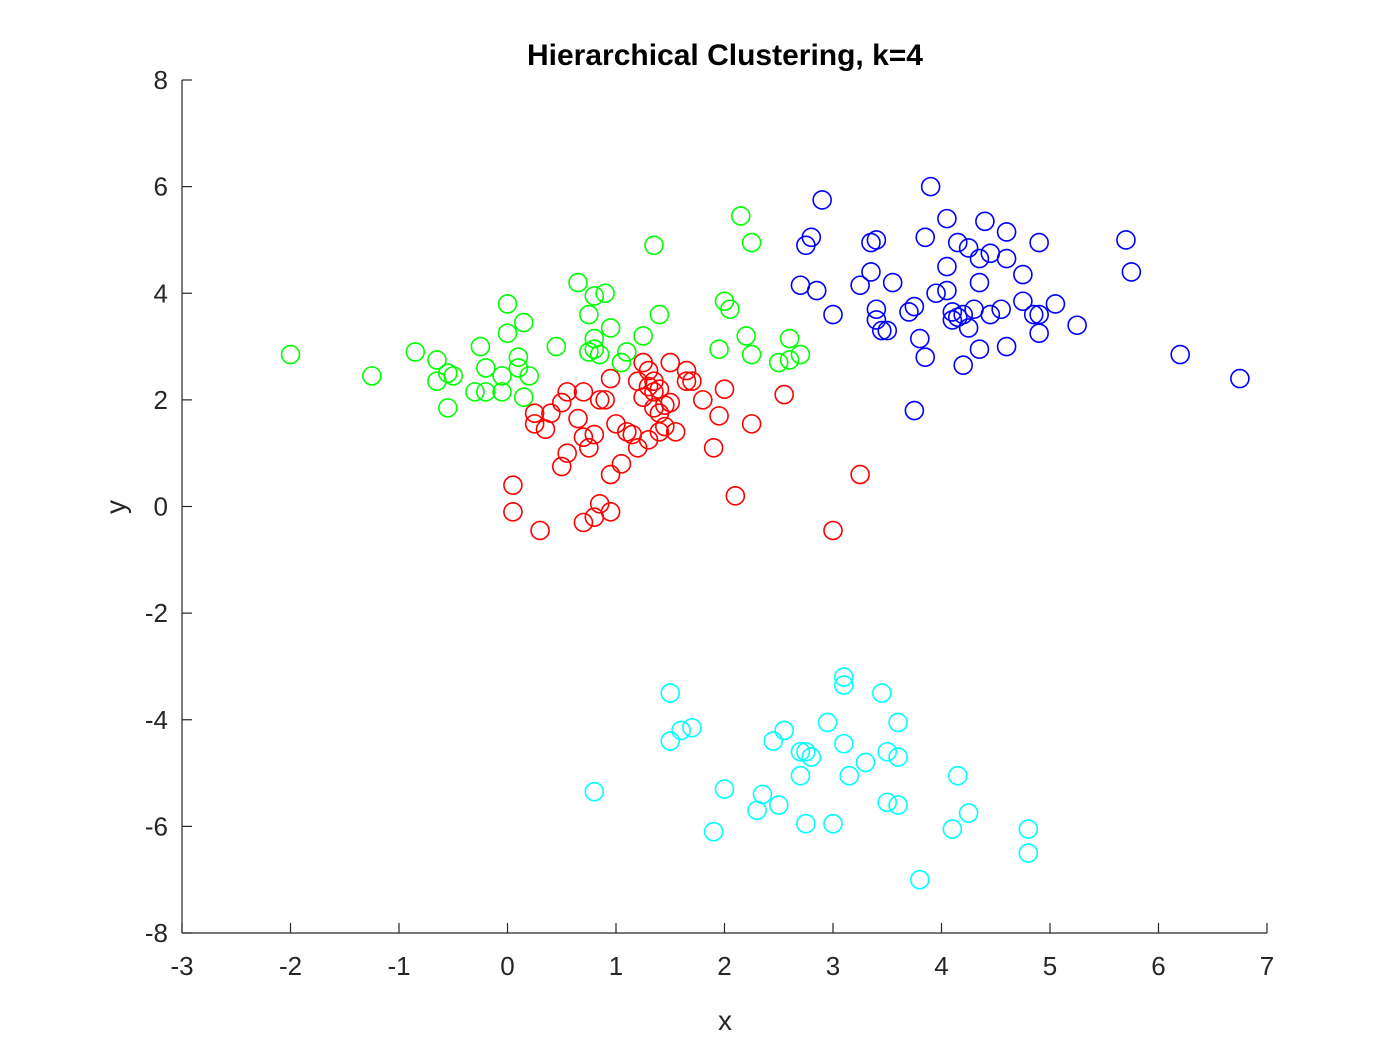  What do you see at coordinates (507, 966) in the screenshot?
I see `x-tick-label: 0` at bounding box center [507, 966].